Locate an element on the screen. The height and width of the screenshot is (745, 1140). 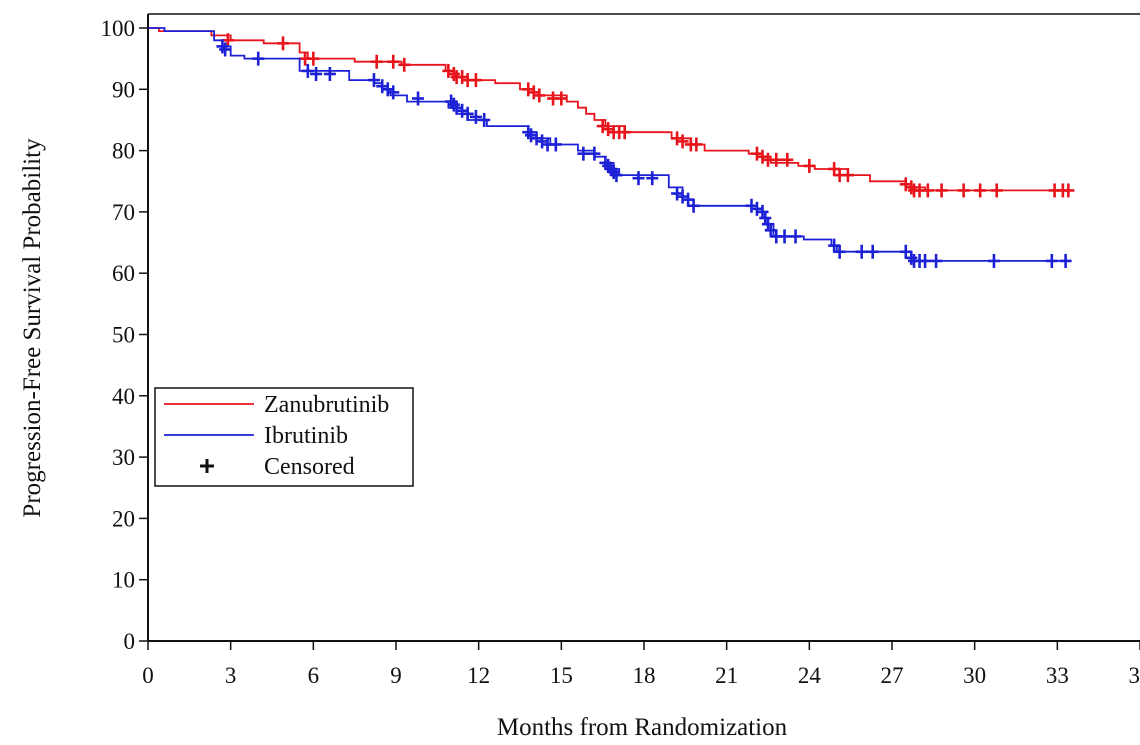
y-tick-label: 0 is located at coordinates (130, 641).